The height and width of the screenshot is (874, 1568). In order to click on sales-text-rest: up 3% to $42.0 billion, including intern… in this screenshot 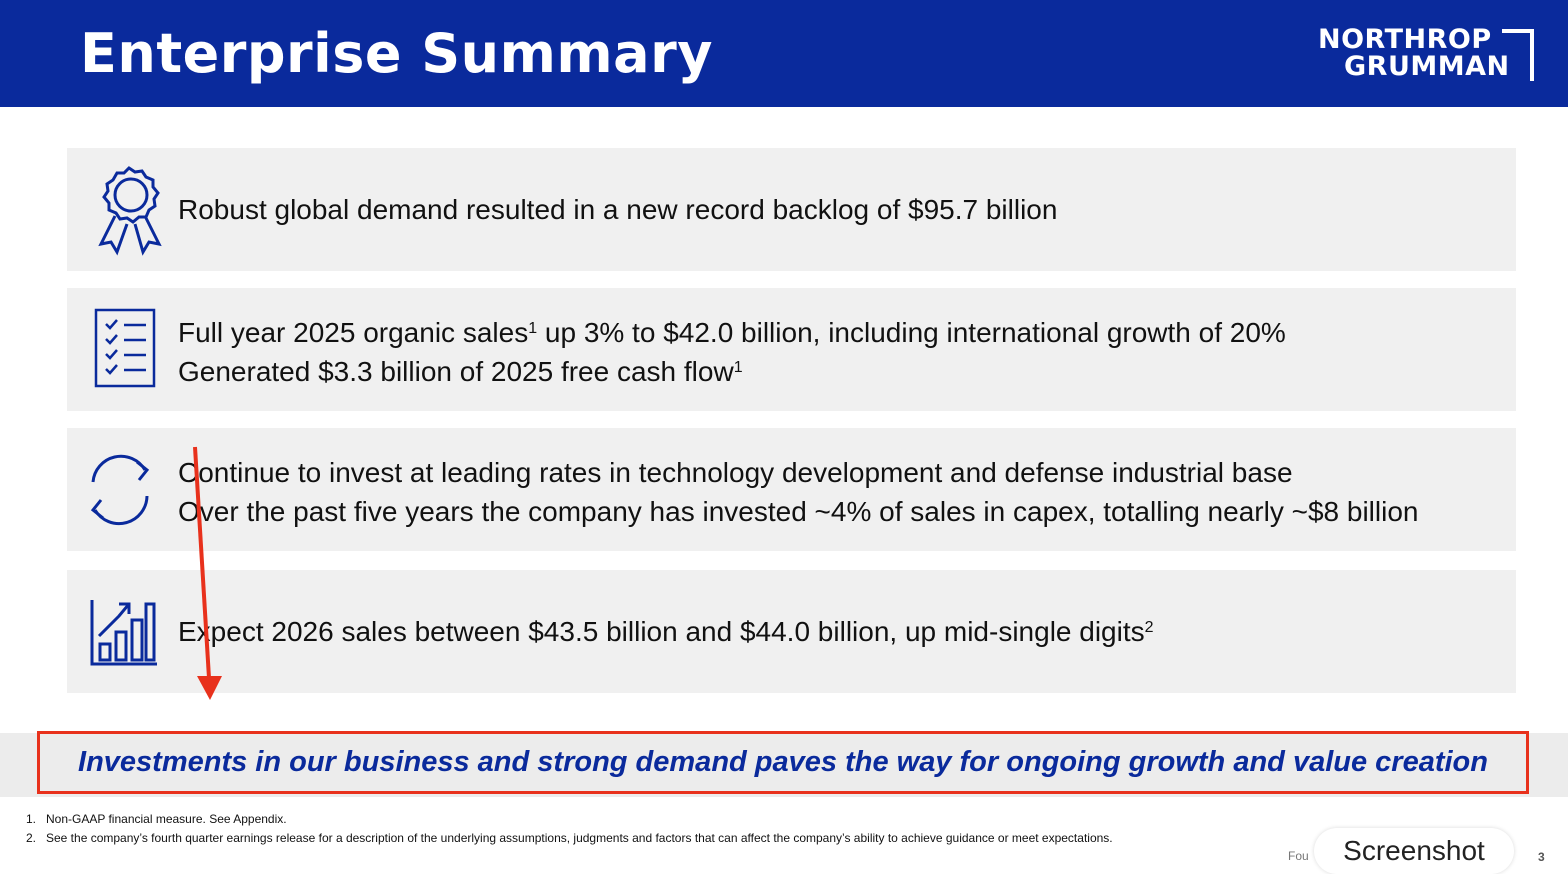, I will do `click(911, 332)`.